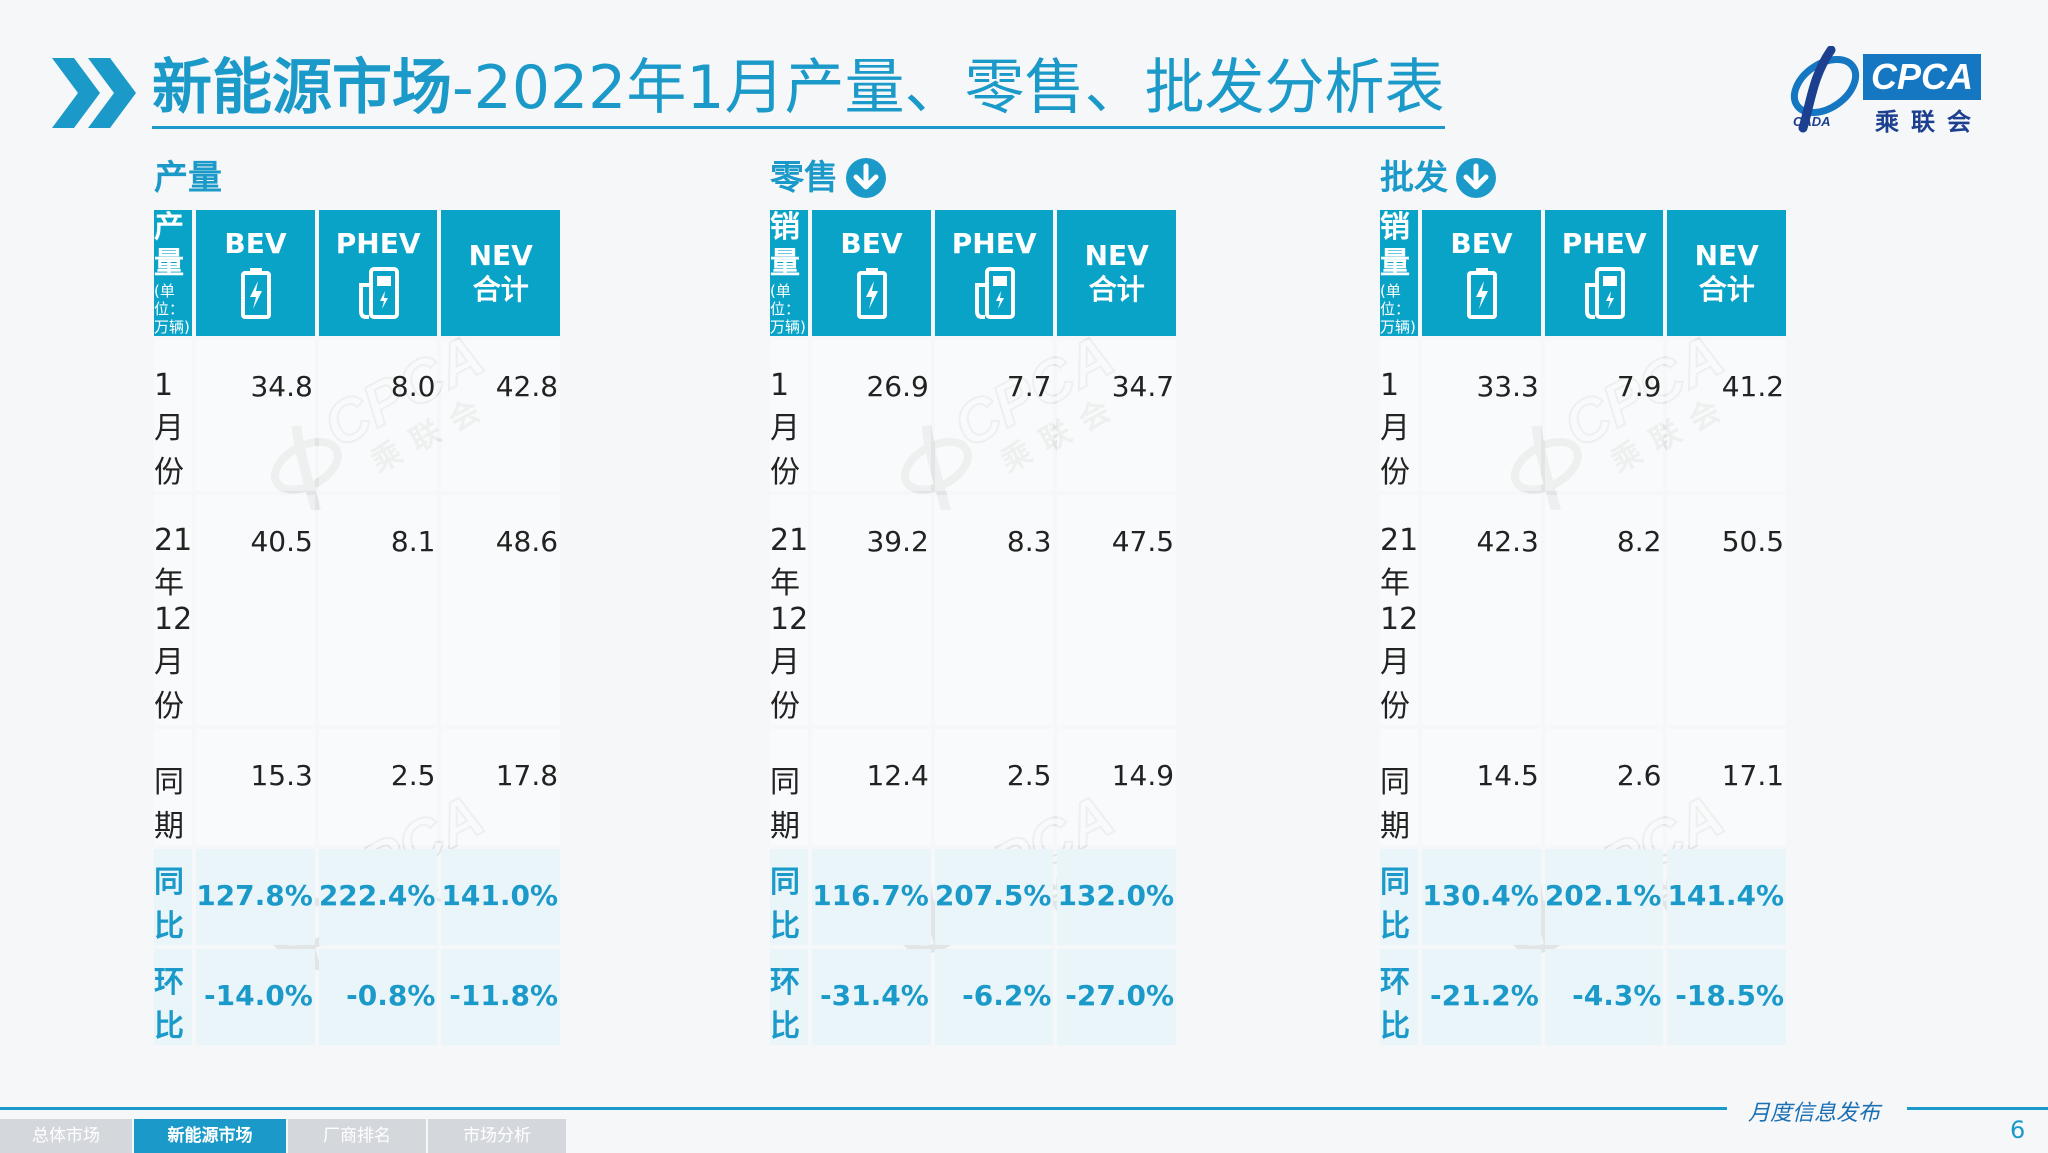 The height and width of the screenshot is (1153, 2048). Describe the element at coordinates (255, 787) in the screenshot. I see `table-cell: 15.3` at that location.